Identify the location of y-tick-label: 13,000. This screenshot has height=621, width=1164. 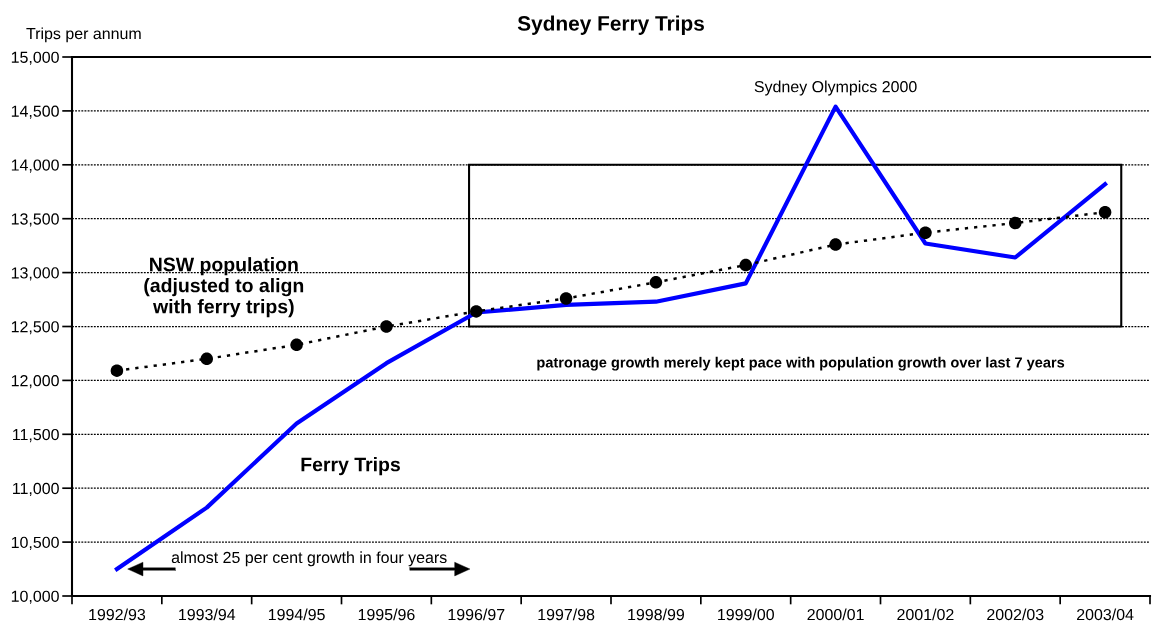
(35, 274).